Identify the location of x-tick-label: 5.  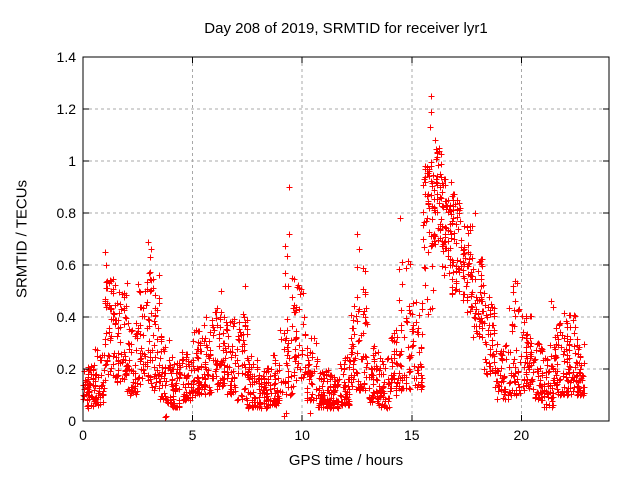
(192, 435).